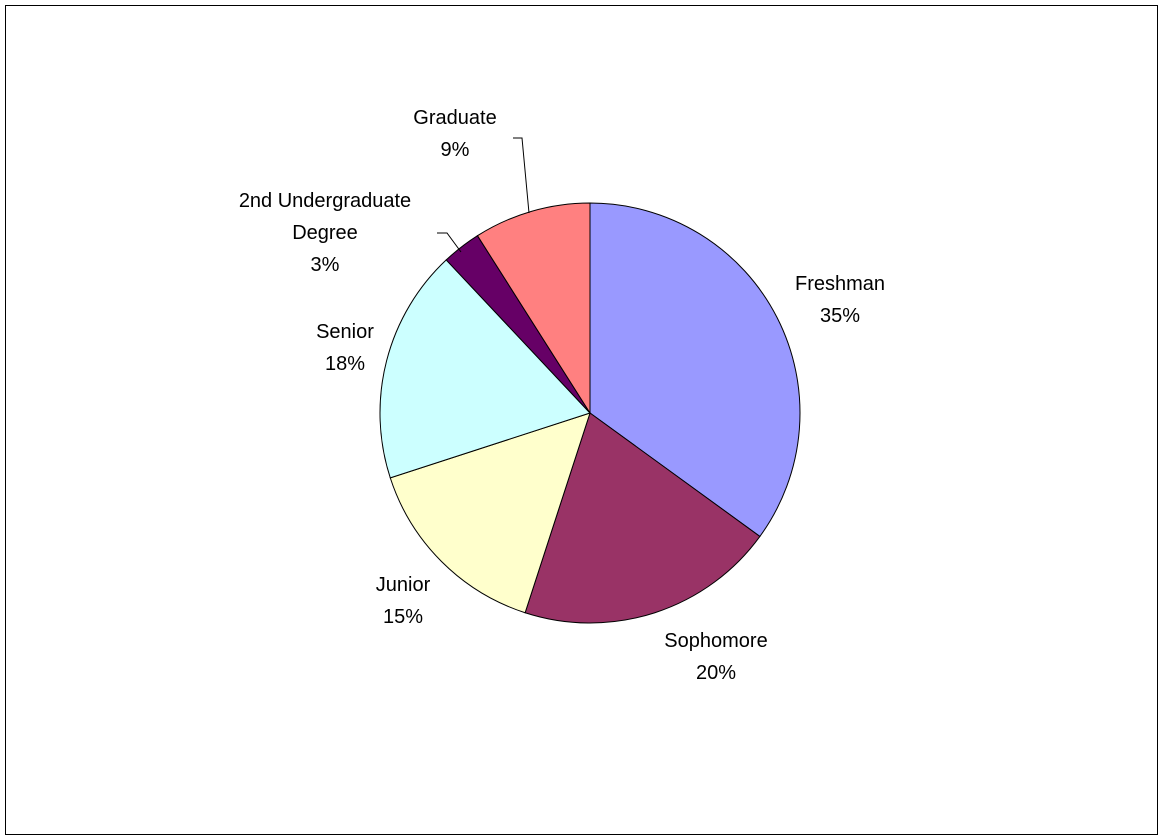  What do you see at coordinates (325, 265) in the screenshot?
I see `data-label-percent: 3%` at bounding box center [325, 265].